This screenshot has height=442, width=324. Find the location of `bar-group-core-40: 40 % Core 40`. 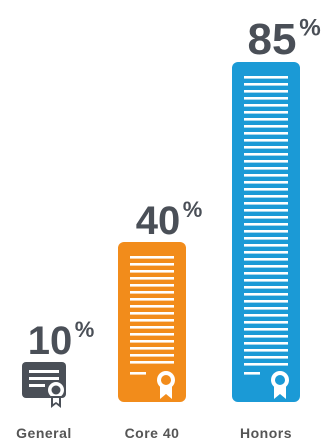

bar-group-core-40: 40 % Core 40 is located at coordinates (160, 319).